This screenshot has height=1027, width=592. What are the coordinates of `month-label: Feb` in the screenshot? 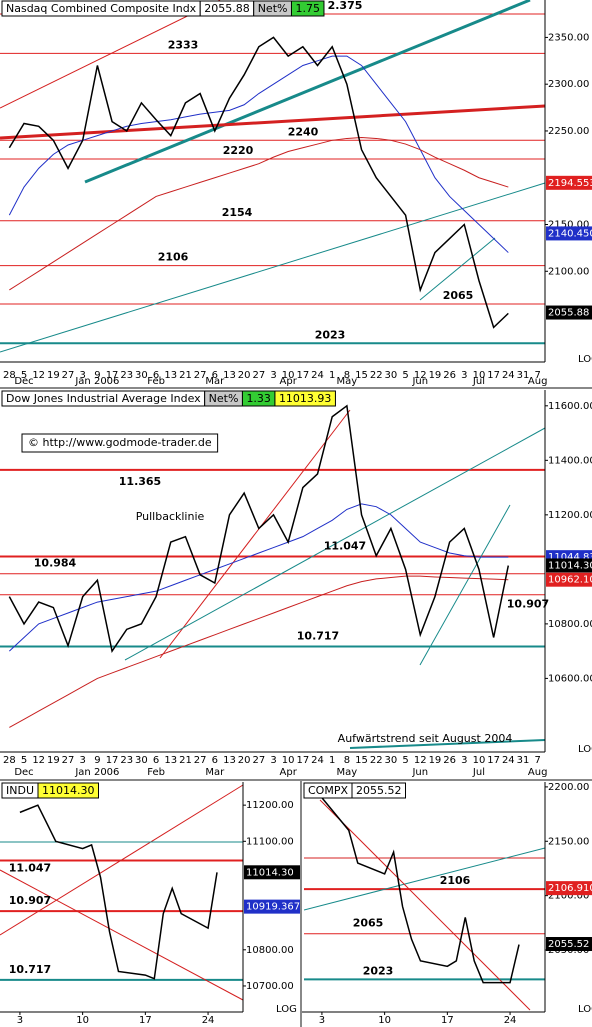 It's located at (156, 381).